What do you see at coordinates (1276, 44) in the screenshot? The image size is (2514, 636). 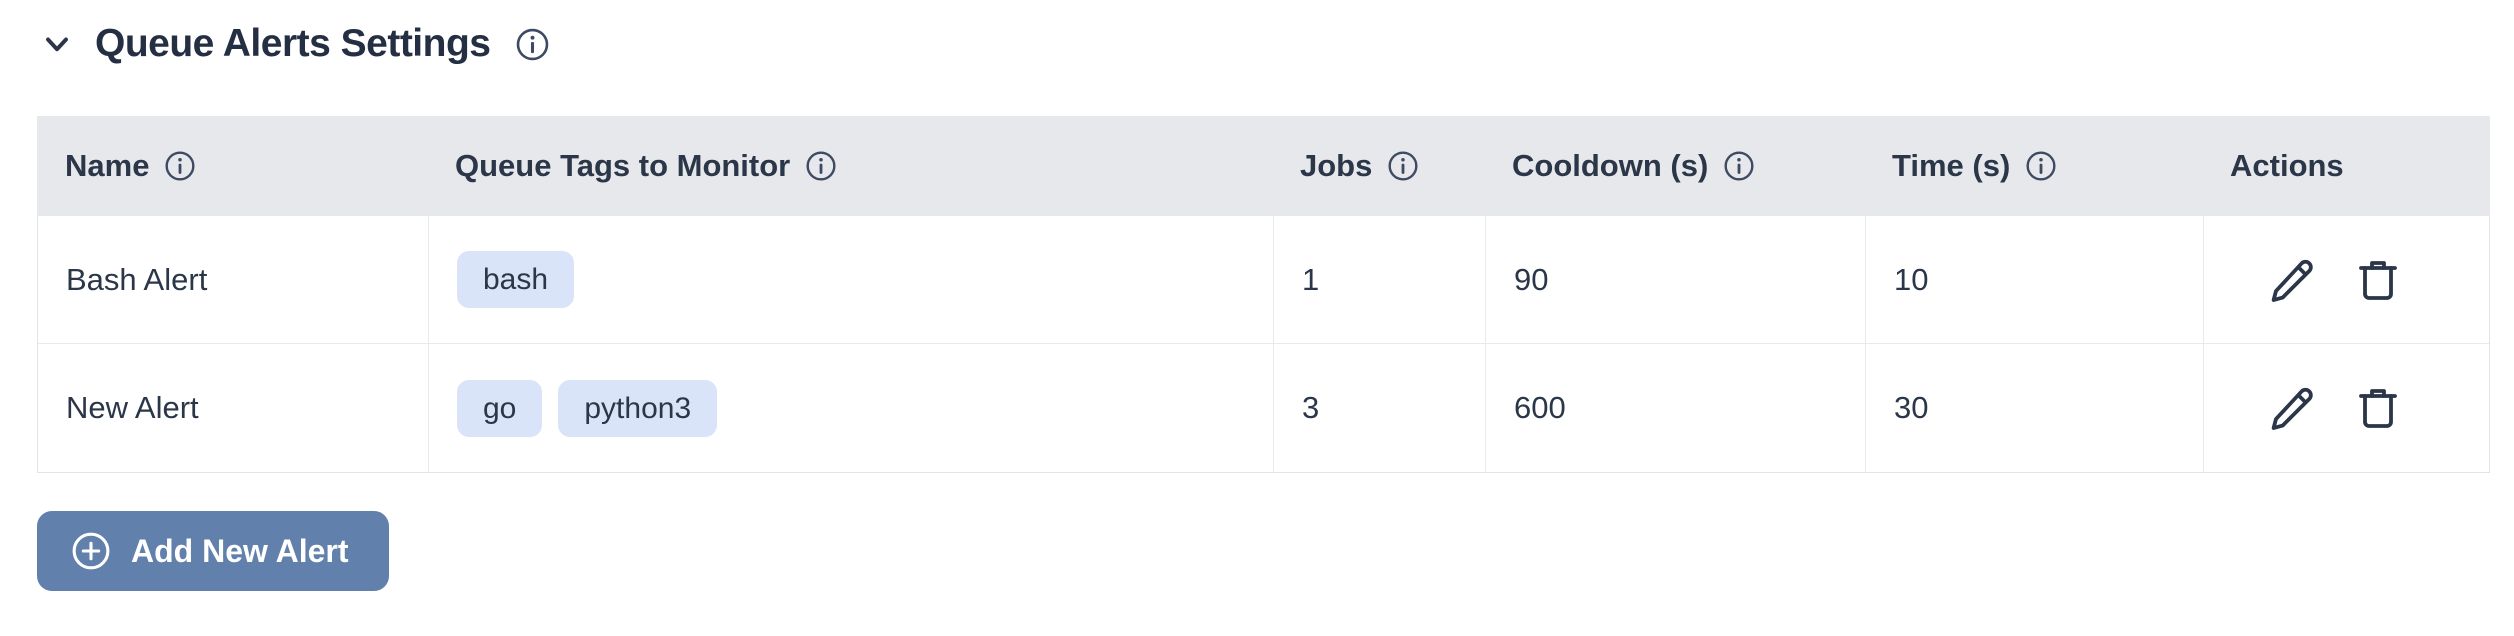 I see `section-header: Queue Alerts Settings` at bounding box center [1276, 44].